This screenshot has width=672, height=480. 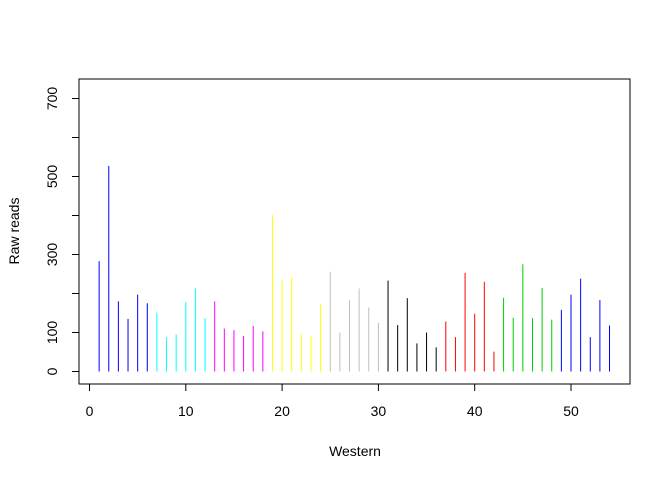 I want to click on x-tick-label: 10, so click(x=186, y=411).